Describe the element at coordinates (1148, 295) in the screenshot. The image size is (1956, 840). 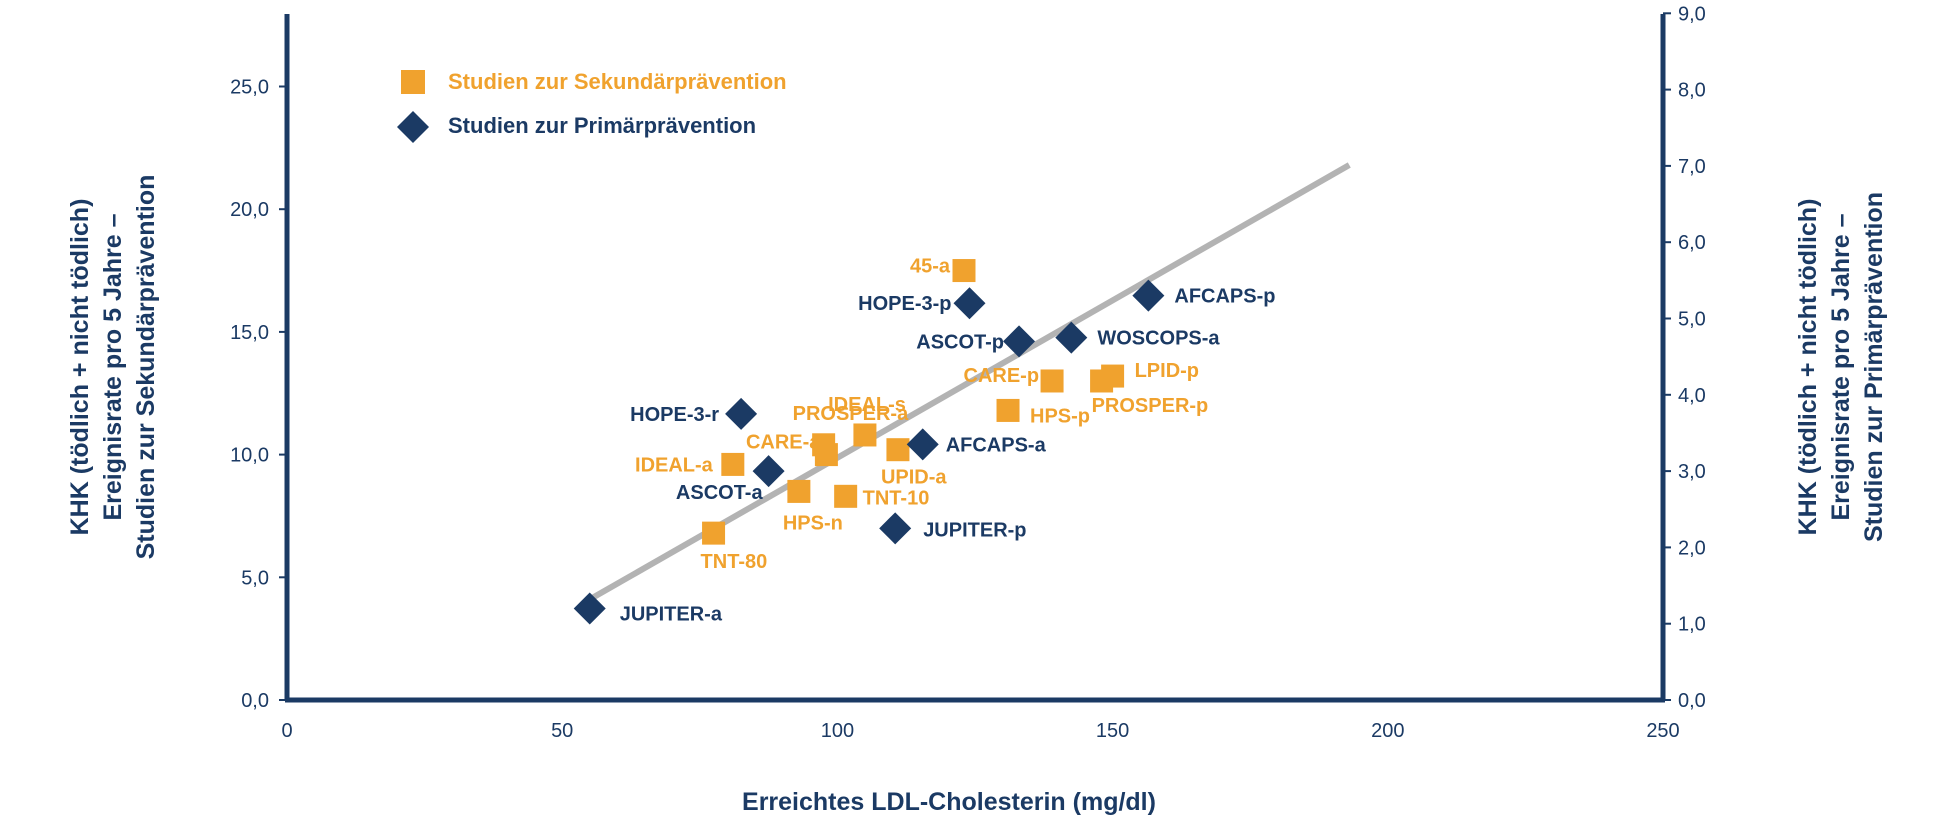
I see `primary-point-afcaps-p` at that location.